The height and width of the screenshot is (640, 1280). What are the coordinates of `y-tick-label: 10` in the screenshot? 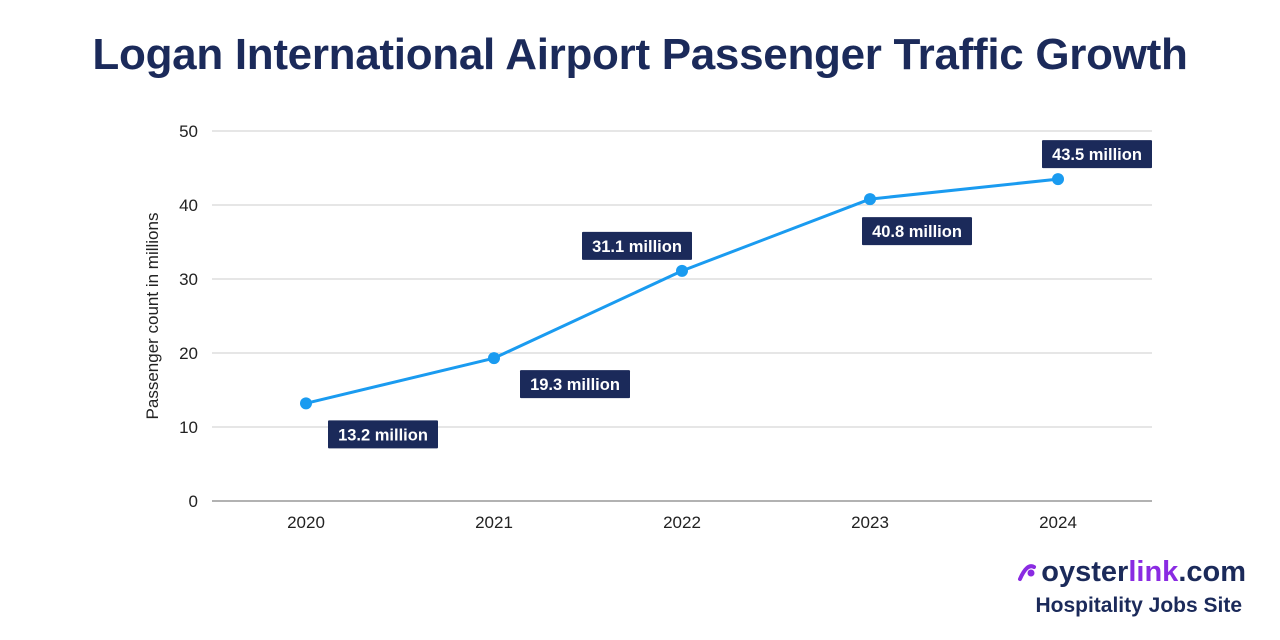 It's located at (188, 427).